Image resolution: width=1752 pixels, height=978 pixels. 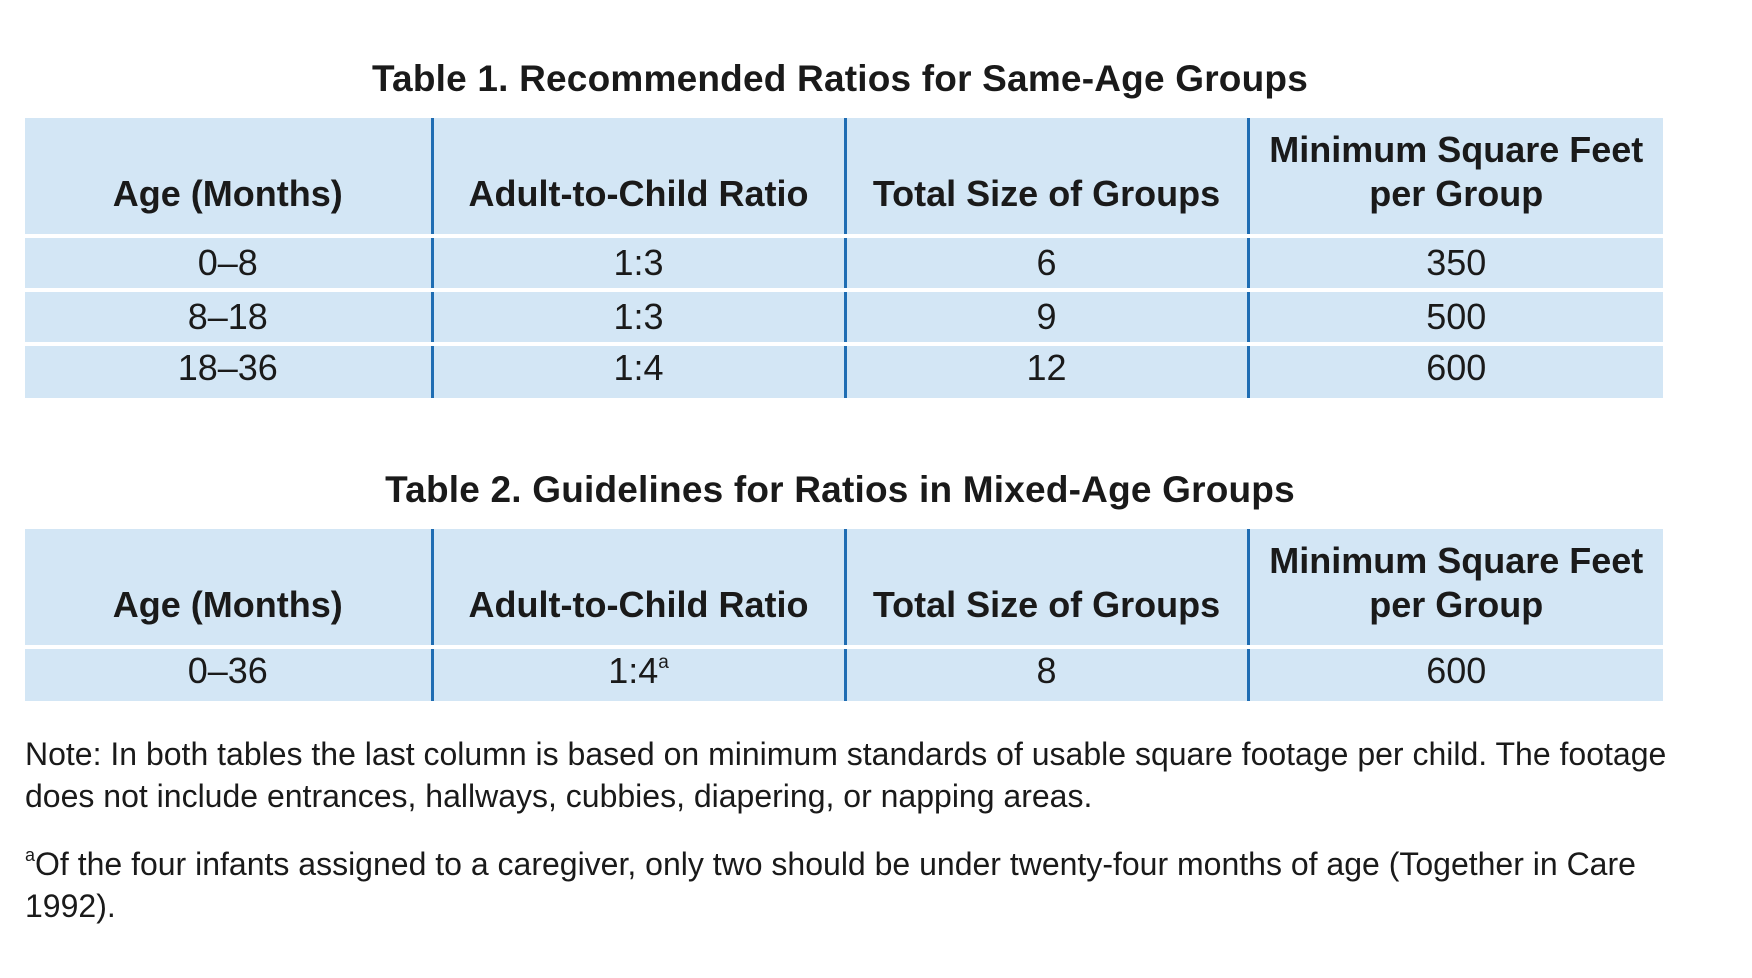 I want to click on table-row: 18–36 1:4 12 600, so click(x=844, y=371).